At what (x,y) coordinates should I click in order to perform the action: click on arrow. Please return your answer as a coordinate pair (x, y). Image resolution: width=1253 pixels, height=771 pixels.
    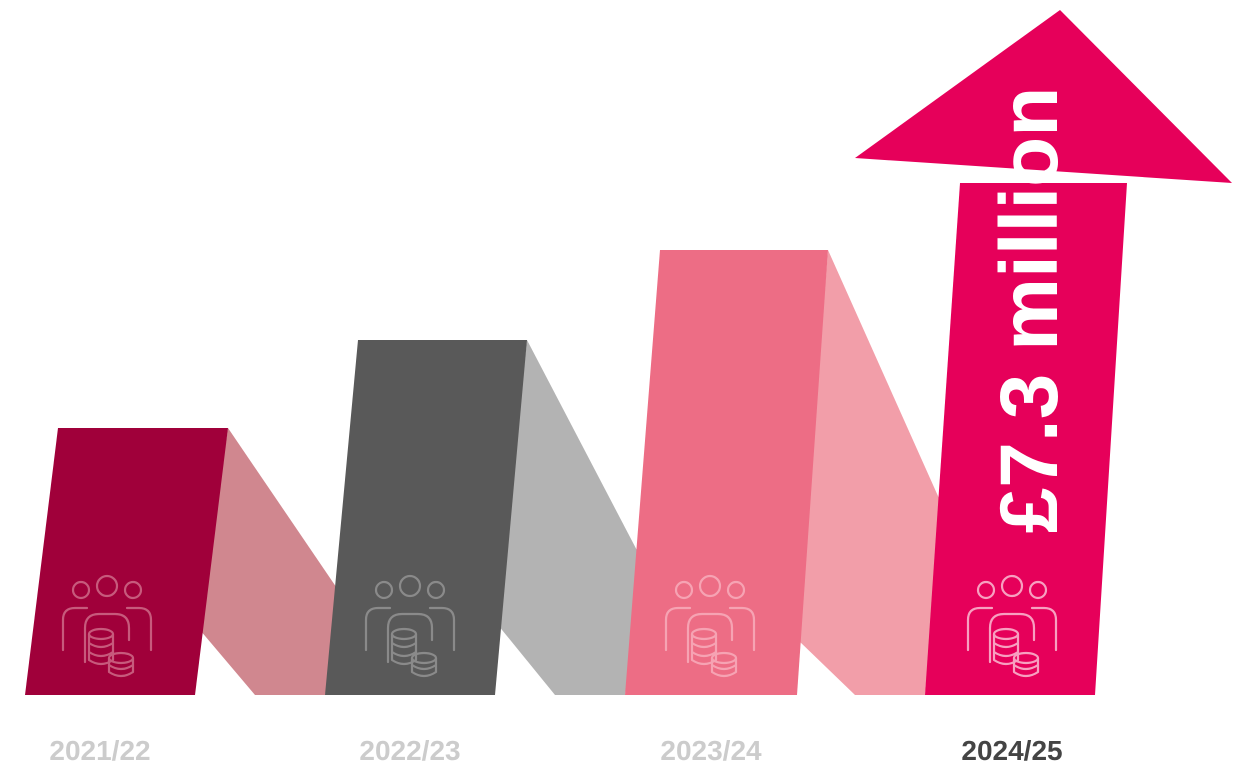
    Looking at the image, I should click on (1026, 439).